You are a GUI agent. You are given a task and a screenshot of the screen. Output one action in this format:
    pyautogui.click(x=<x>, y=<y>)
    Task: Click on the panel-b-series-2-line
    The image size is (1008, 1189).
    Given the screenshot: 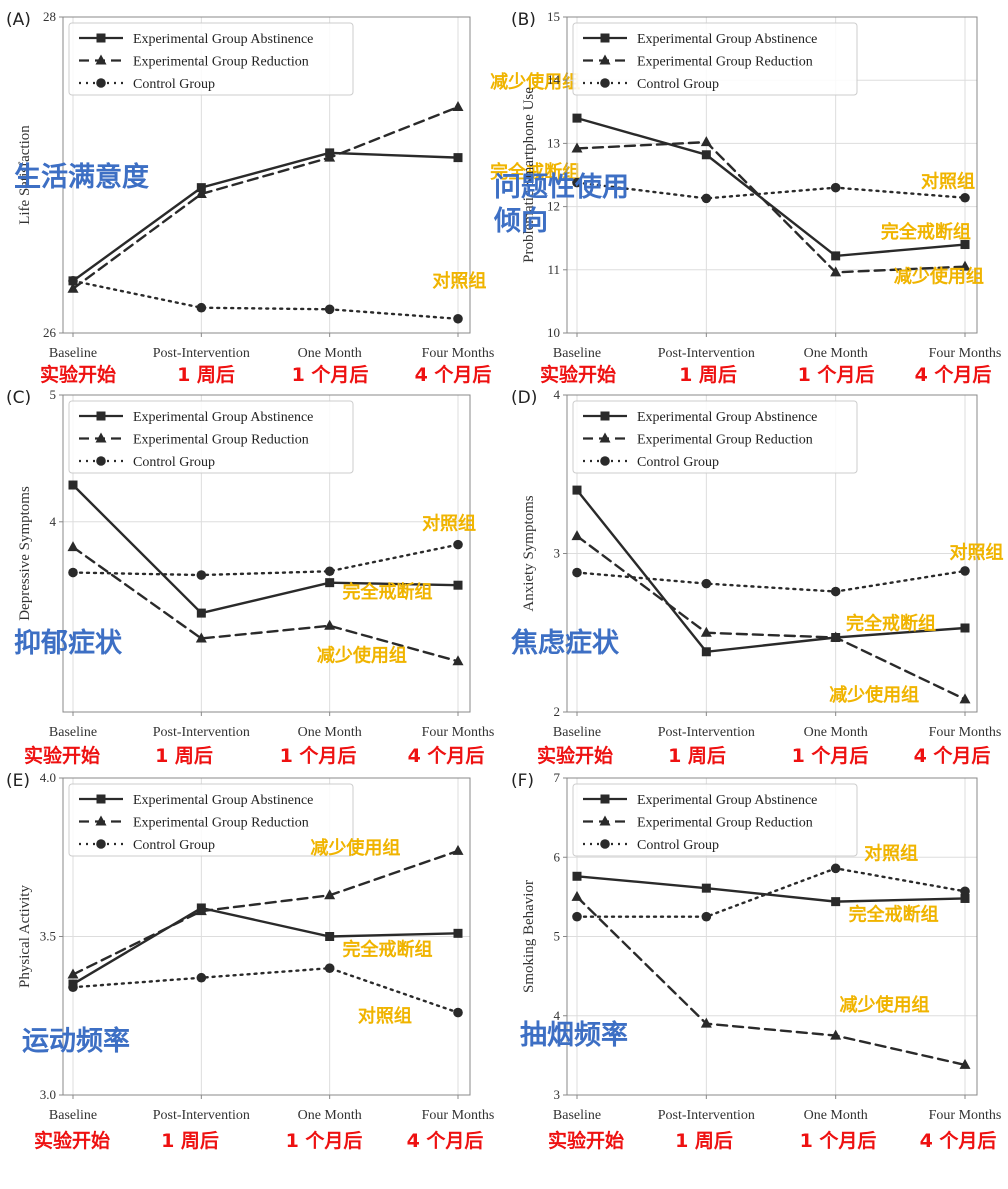 What is the action you would take?
    pyautogui.click(x=771, y=190)
    